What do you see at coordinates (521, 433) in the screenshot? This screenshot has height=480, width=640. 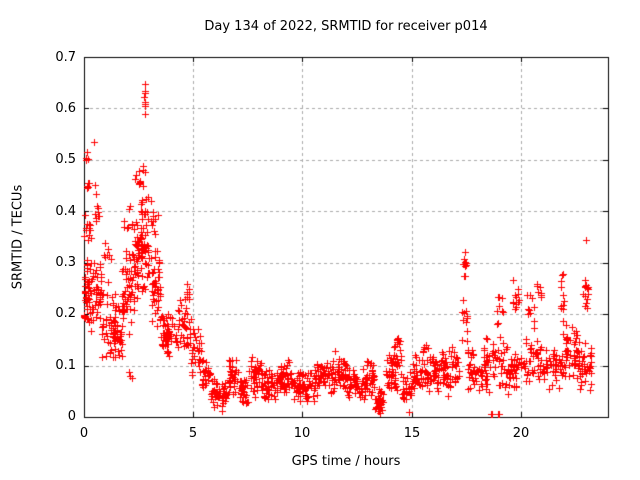 I see `x-tick-label-20: 20` at bounding box center [521, 433].